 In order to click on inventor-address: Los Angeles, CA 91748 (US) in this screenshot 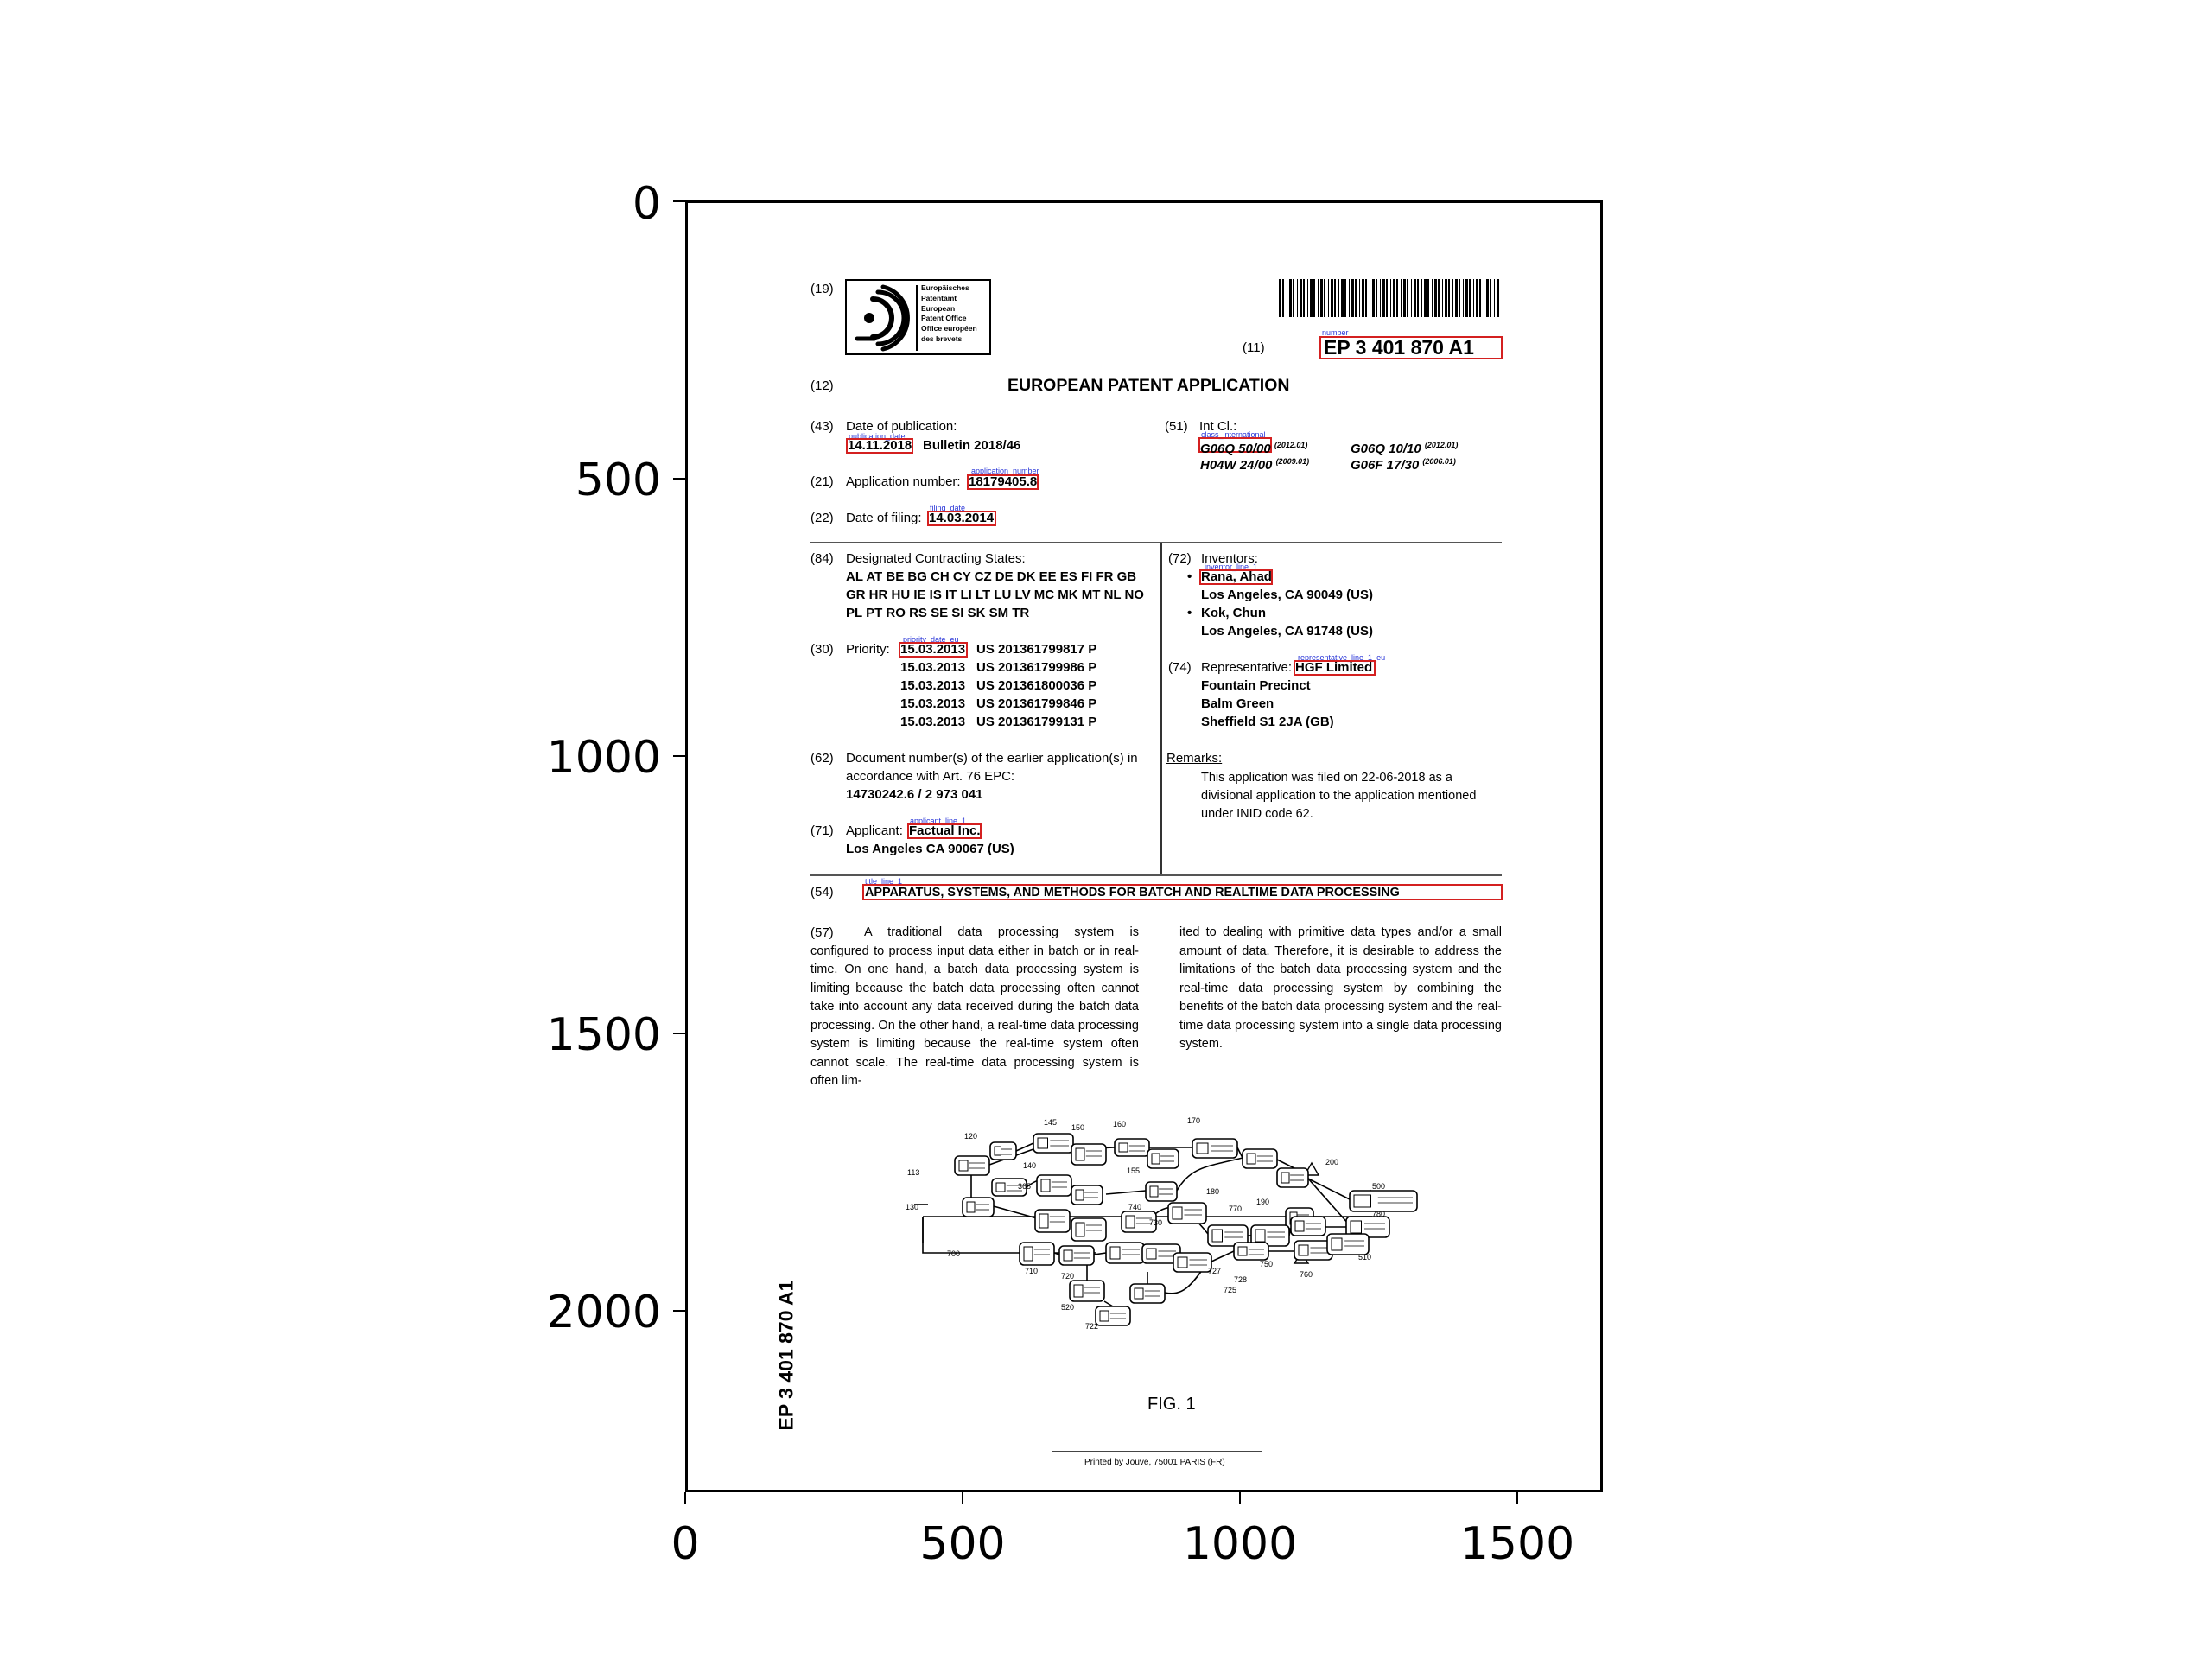, I will do `click(1287, 631)`.